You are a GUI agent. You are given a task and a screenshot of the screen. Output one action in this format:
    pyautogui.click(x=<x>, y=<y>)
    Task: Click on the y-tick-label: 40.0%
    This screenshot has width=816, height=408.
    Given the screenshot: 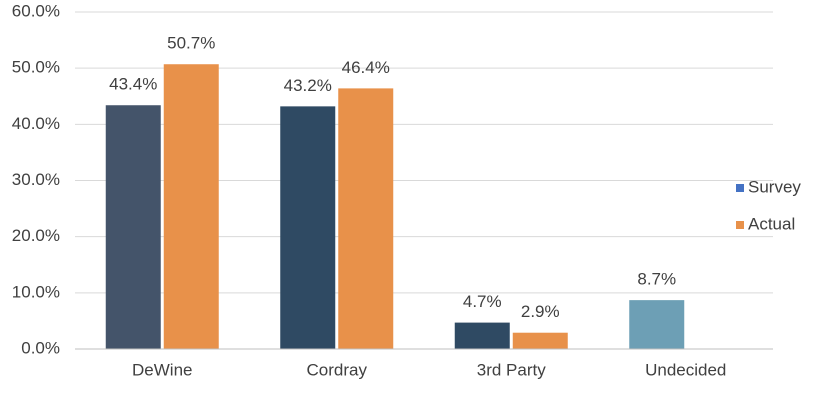 What is the action you would take?
    pyautogui.click(x=36, y=123)
    